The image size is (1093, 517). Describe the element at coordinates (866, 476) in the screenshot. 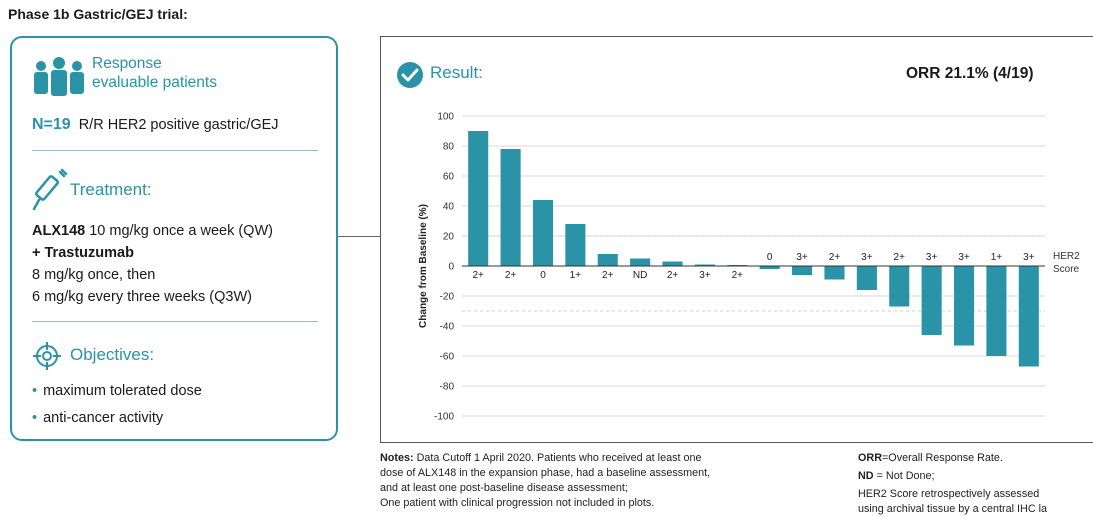

I see `nd-abbr: ND` at that location.